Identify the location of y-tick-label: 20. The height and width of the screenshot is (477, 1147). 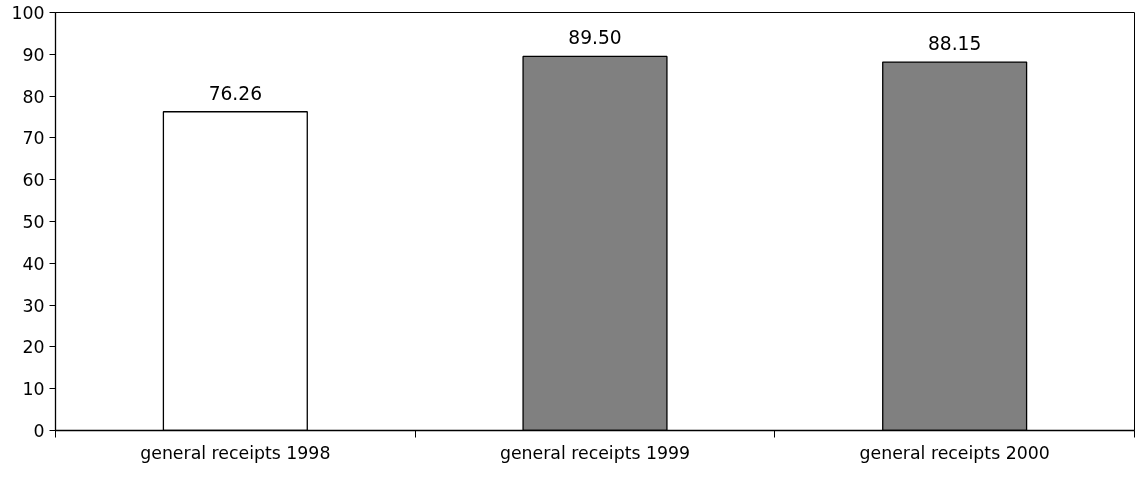
(33, 347).